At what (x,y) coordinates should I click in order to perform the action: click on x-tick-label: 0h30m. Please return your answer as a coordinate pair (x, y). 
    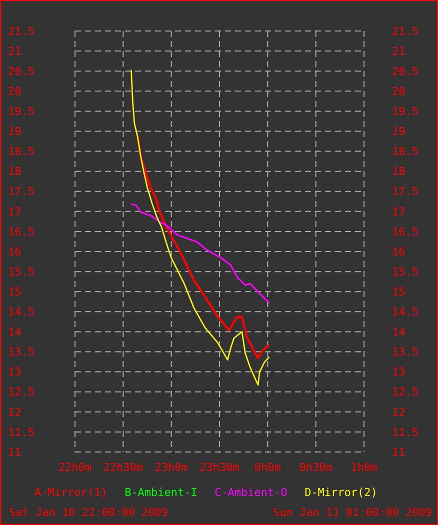
    Looking at the image, I should click on (316, 467).